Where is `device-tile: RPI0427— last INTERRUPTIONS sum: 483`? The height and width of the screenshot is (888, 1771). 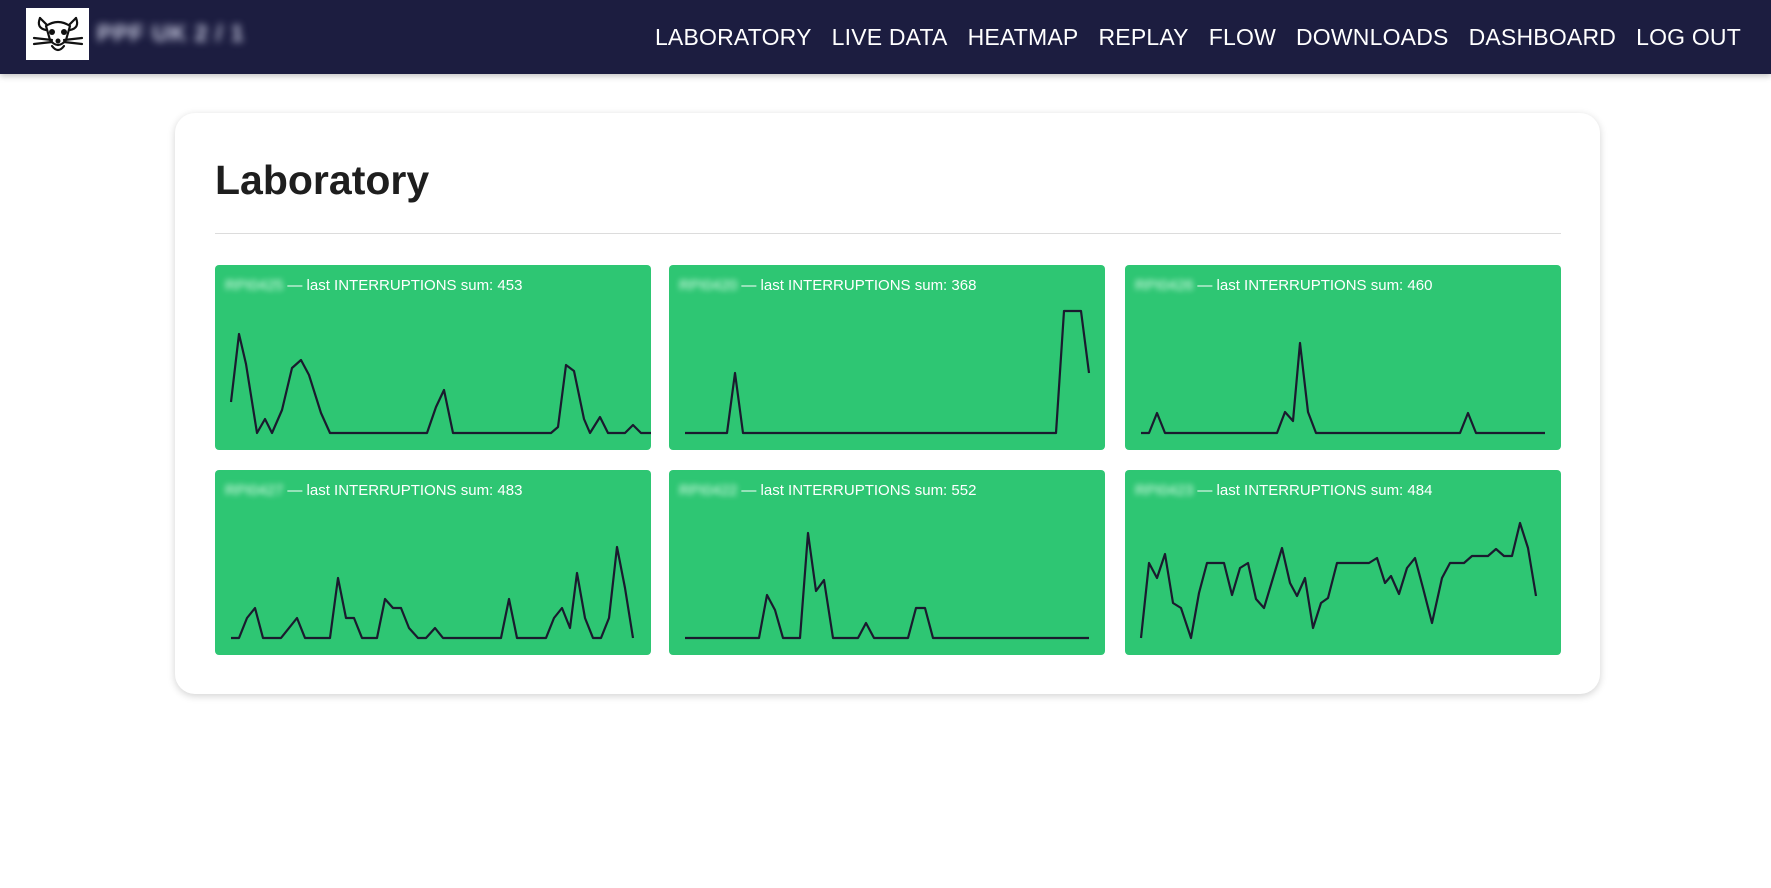
device-tile: RPI0427— last INTERRUPTIONS sum: 483 is located at coordinates (433, 562).